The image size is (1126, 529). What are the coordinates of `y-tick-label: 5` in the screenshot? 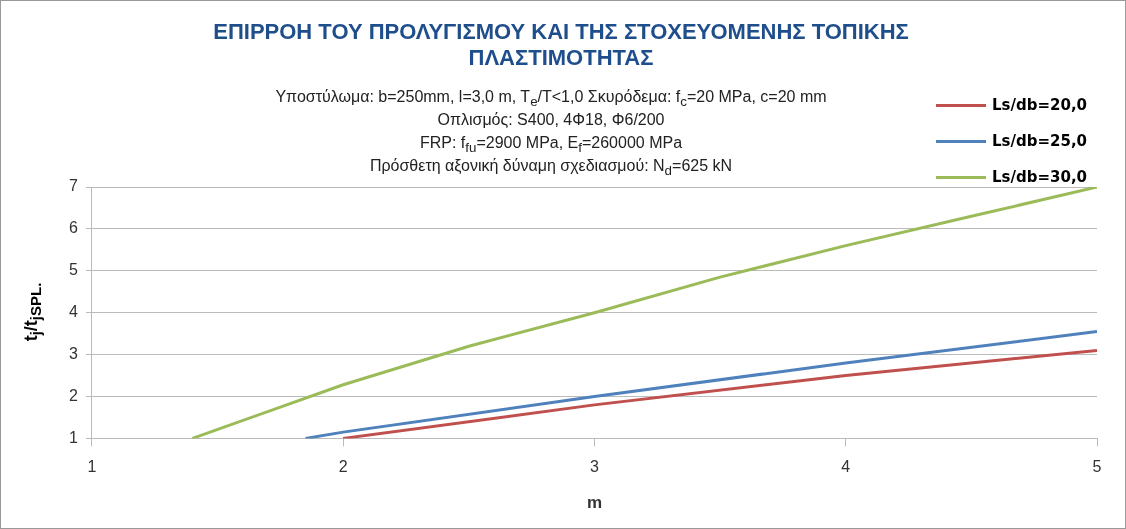 It's located at (73, 270).